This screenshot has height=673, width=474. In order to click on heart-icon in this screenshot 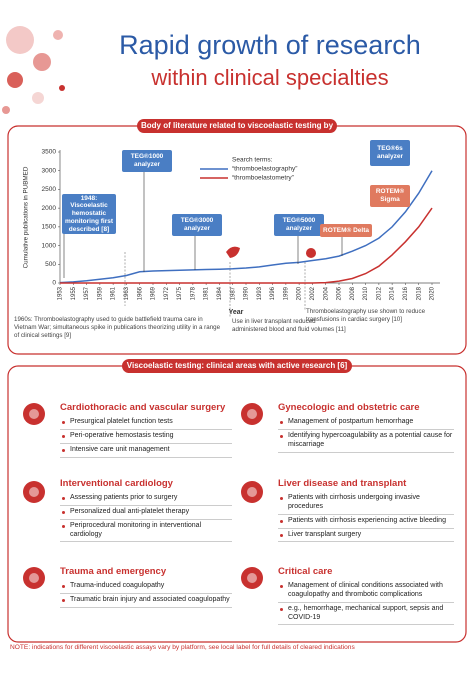, I will do `click(311, 253)`.